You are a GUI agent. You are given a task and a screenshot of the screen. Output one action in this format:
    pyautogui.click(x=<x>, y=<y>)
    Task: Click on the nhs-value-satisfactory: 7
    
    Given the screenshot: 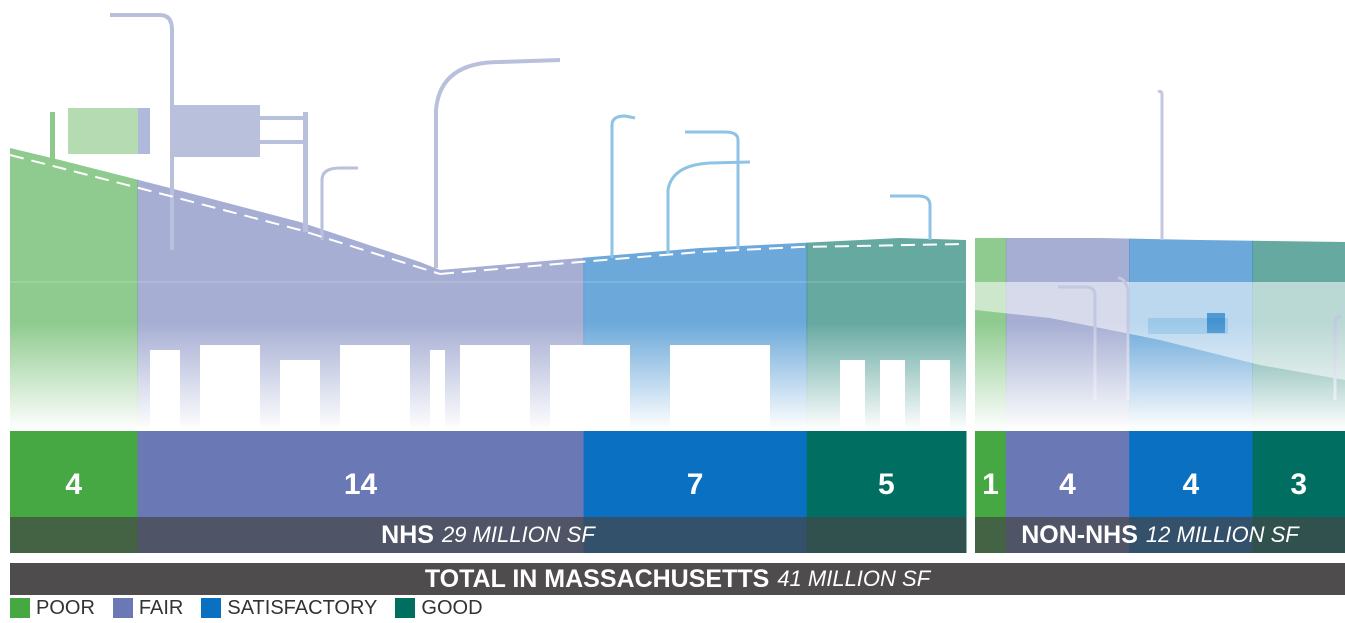 What is the action you would take?
    pyautogui.click(x=695, y=484)
    